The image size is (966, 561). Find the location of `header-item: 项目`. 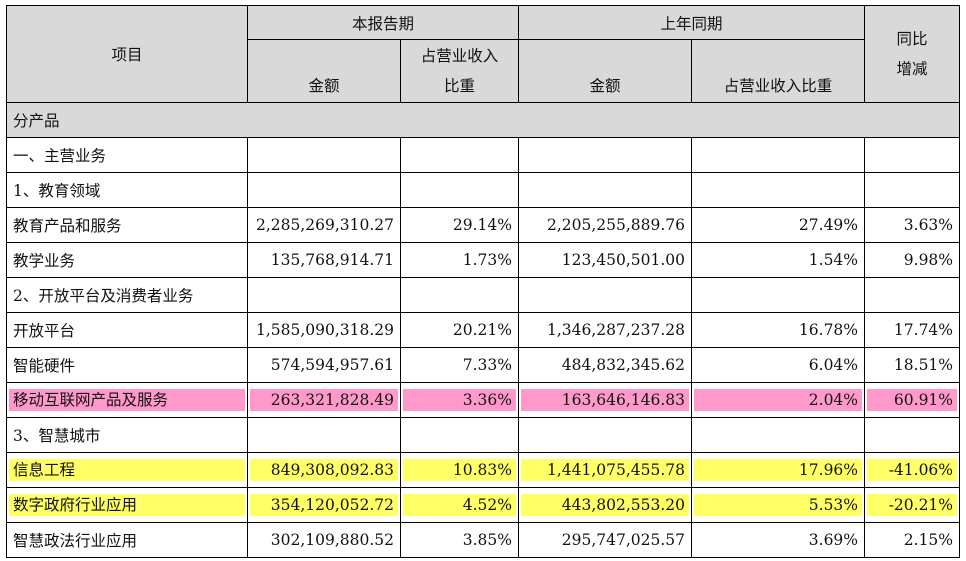

header-item: 项目 is located at coordinates (127, 54).